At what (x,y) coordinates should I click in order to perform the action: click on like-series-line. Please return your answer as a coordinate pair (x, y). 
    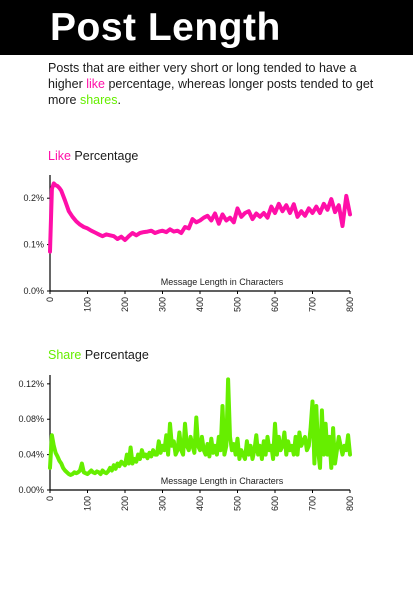
    Looking at the image, I should click on (200, 217).